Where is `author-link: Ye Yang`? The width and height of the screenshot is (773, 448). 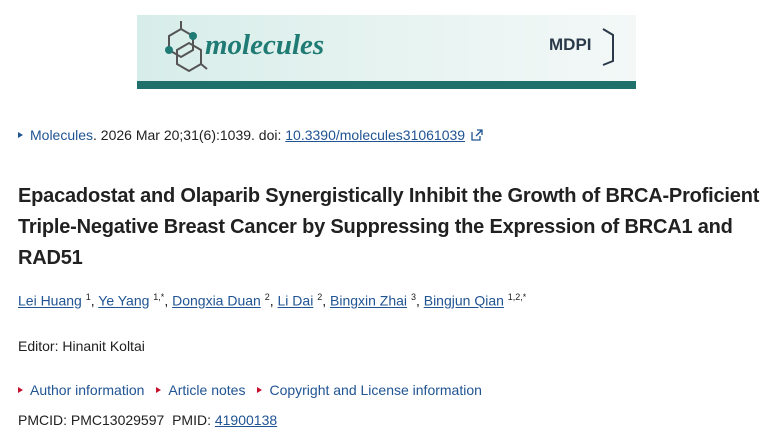
author-link: Ye Yang is located at coordinates (124, 300).